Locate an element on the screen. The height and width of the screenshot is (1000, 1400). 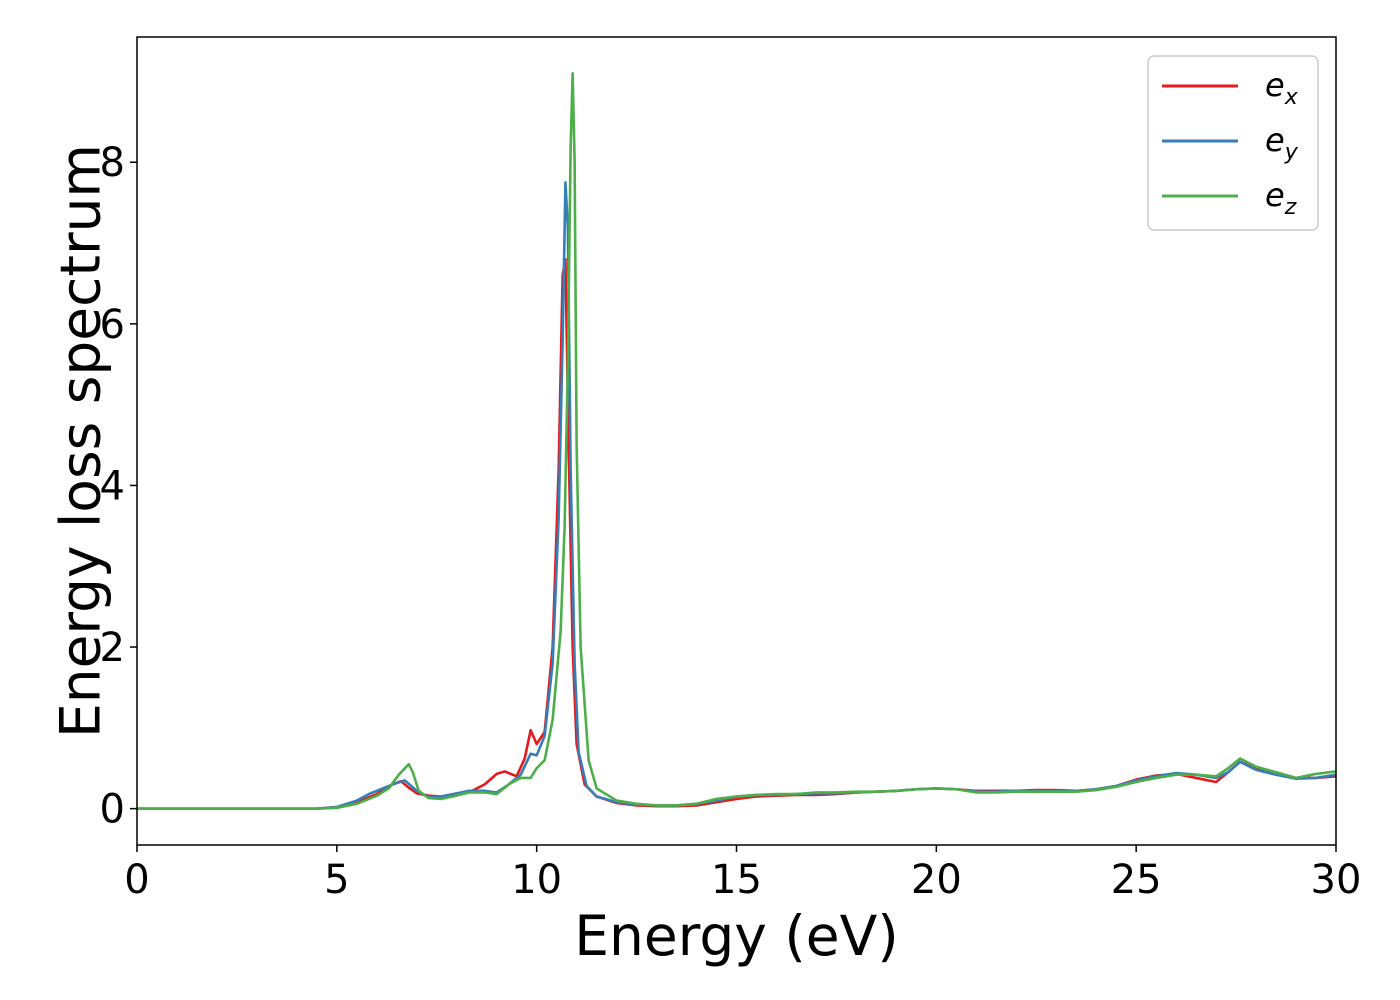
legend-label-e-x: ex is located at coordinates (1282, 88).